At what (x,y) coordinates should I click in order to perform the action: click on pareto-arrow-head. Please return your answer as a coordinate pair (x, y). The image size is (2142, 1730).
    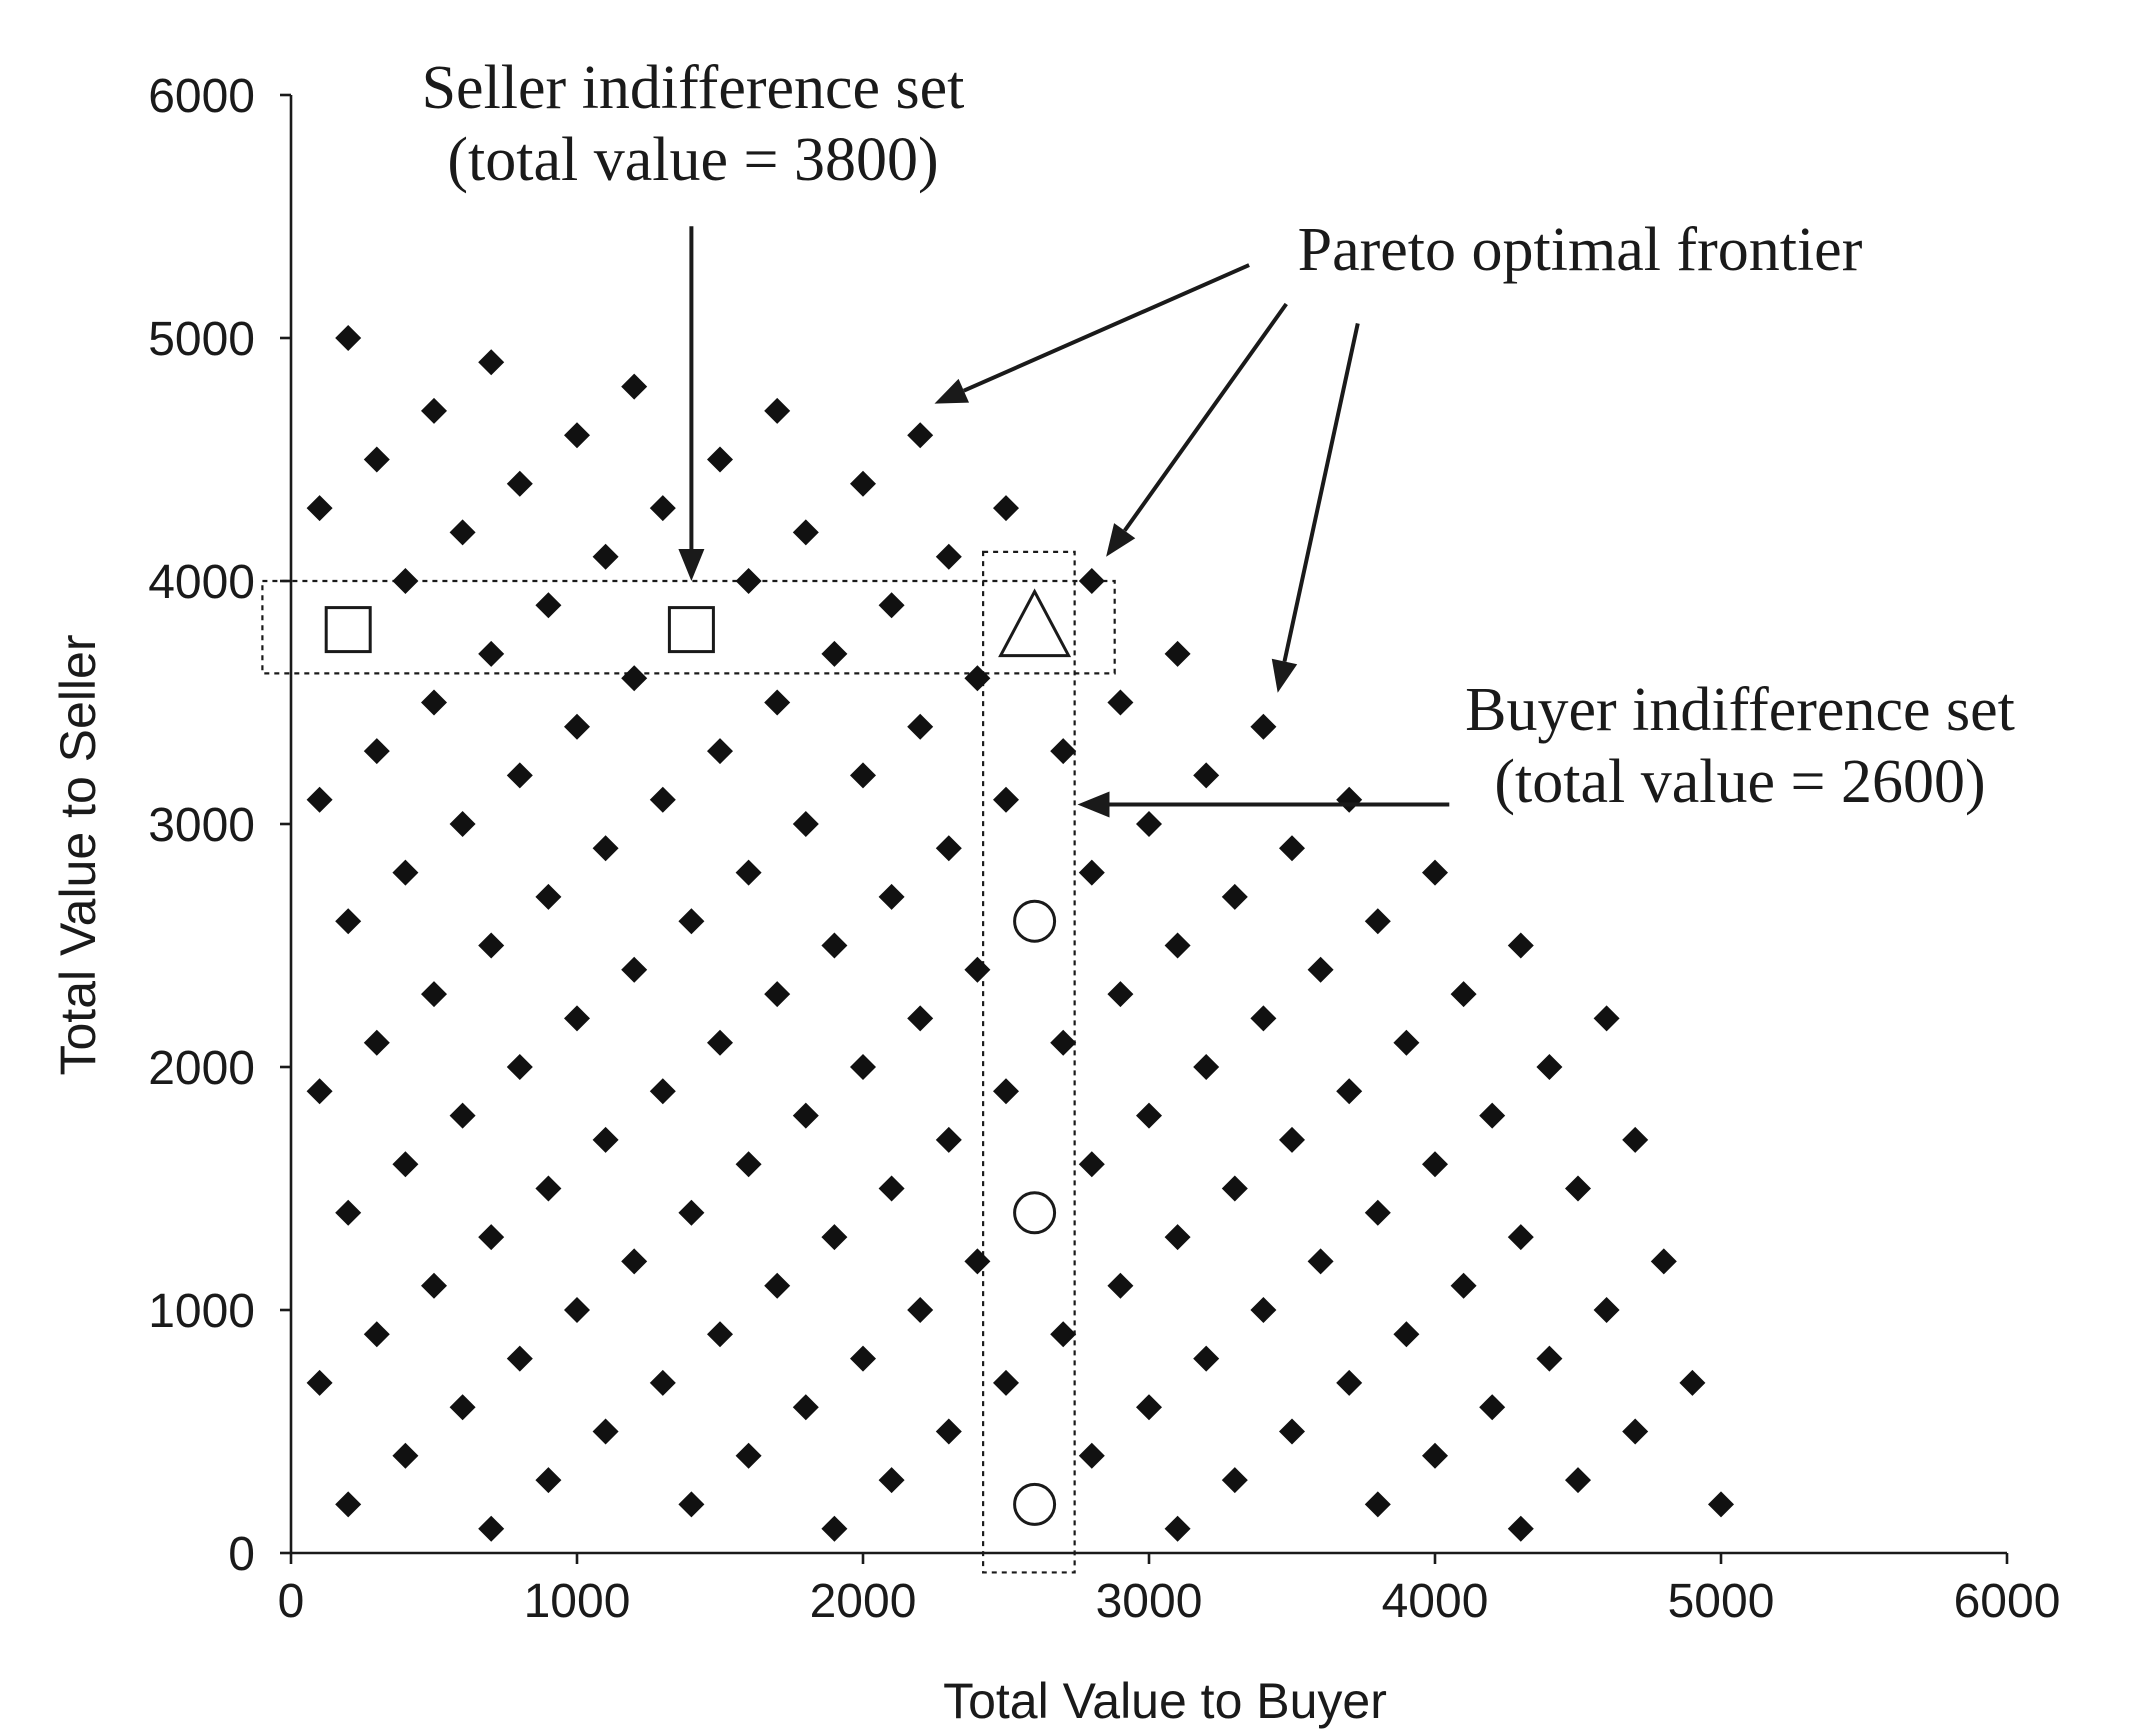
    Looking at the image, I should click on (1121, 540).